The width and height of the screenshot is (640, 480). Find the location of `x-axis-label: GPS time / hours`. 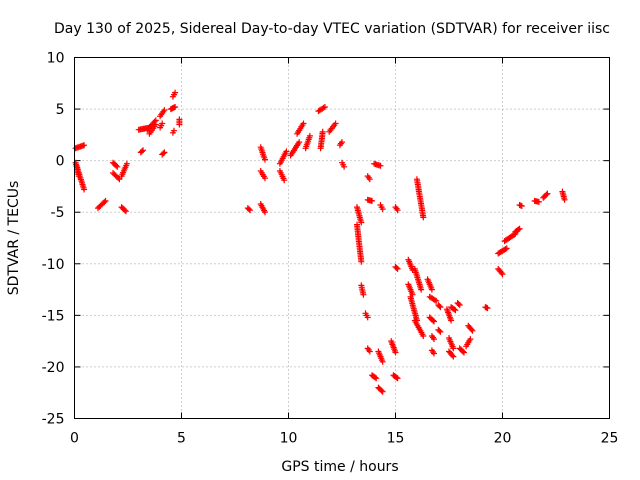

x-axis-label: GPS time / hours is located at coordinates (339, 467).